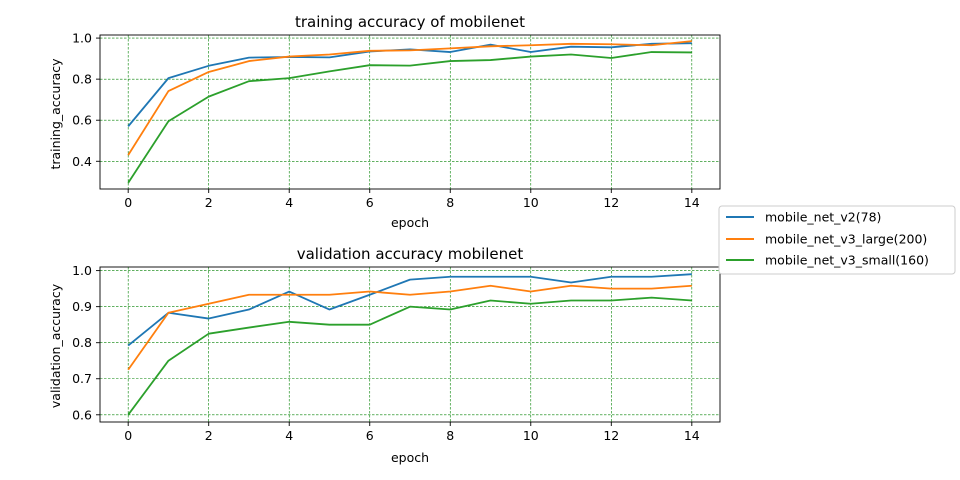  I want to click on legend-label-0: mobile_net_v2(78), so click(823, 217).